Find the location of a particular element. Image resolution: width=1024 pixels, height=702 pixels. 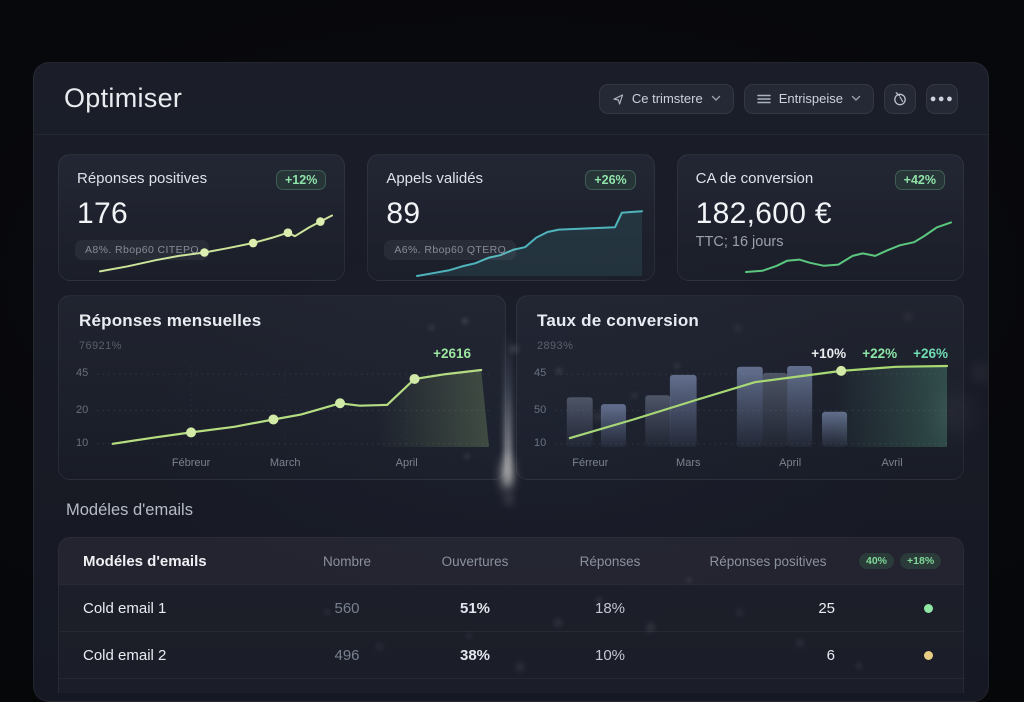

bar-chart-plot is located at coordinates (752, 405).